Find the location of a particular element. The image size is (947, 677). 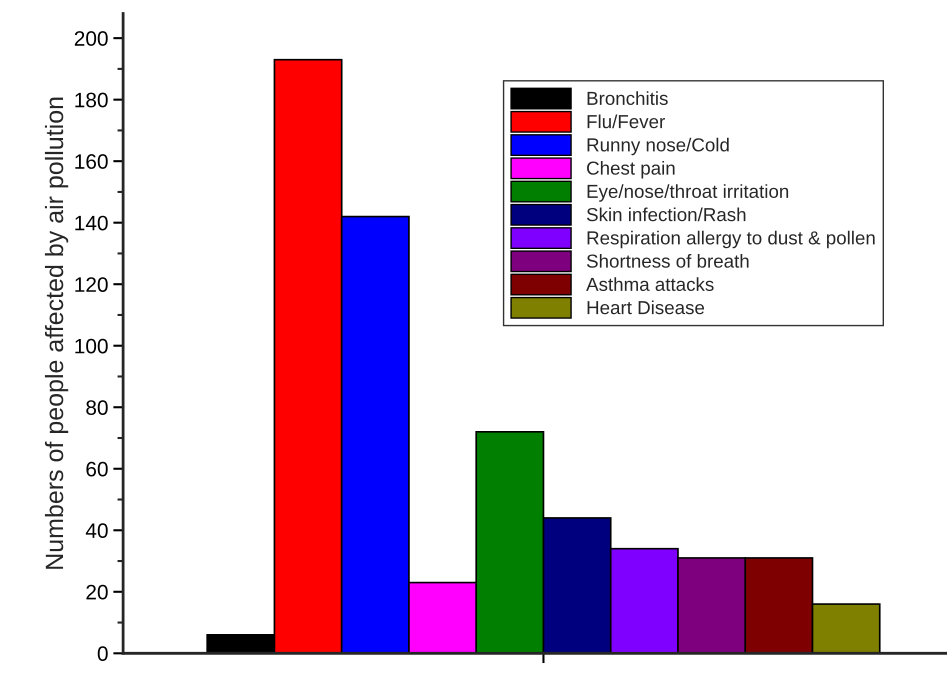

legend-label: Eye/nose/throat irritation is located at coordinates (688, 193).